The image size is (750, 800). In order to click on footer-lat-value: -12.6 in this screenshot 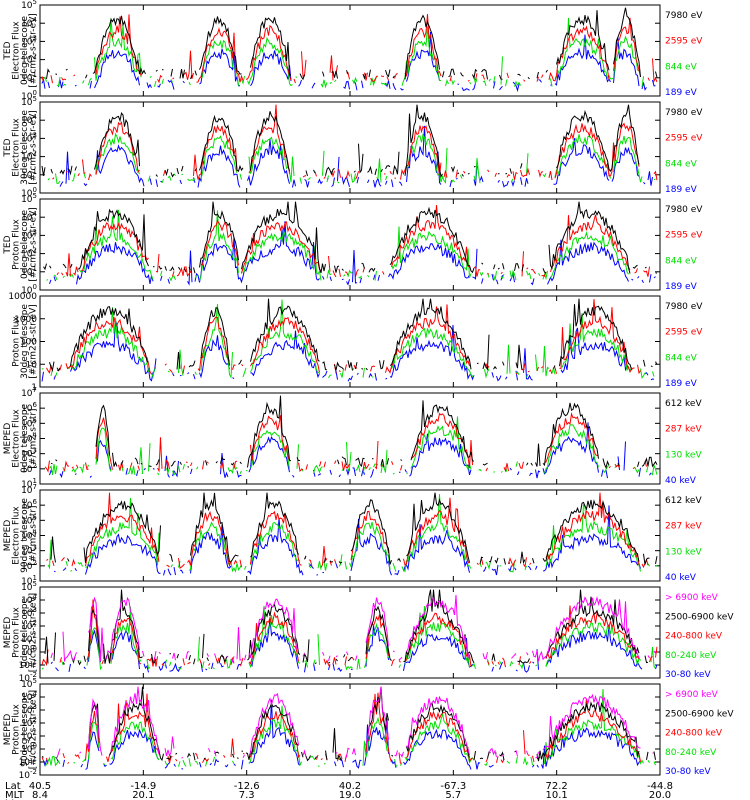, I will do `click(247, 786)`.